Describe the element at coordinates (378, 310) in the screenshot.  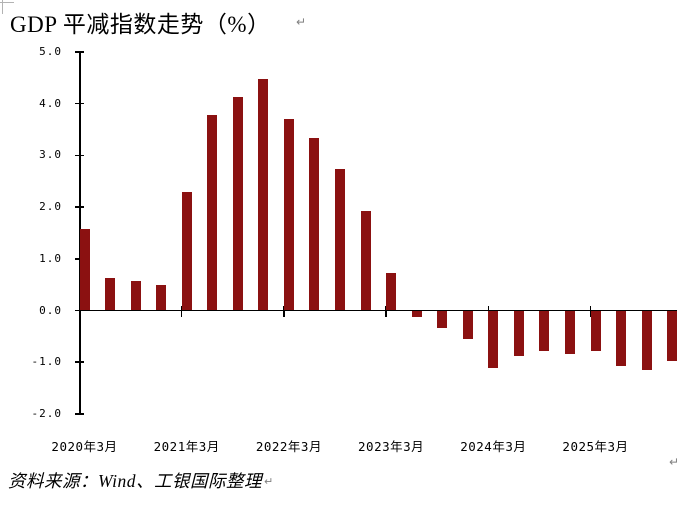
I see `x-axis` at that location.